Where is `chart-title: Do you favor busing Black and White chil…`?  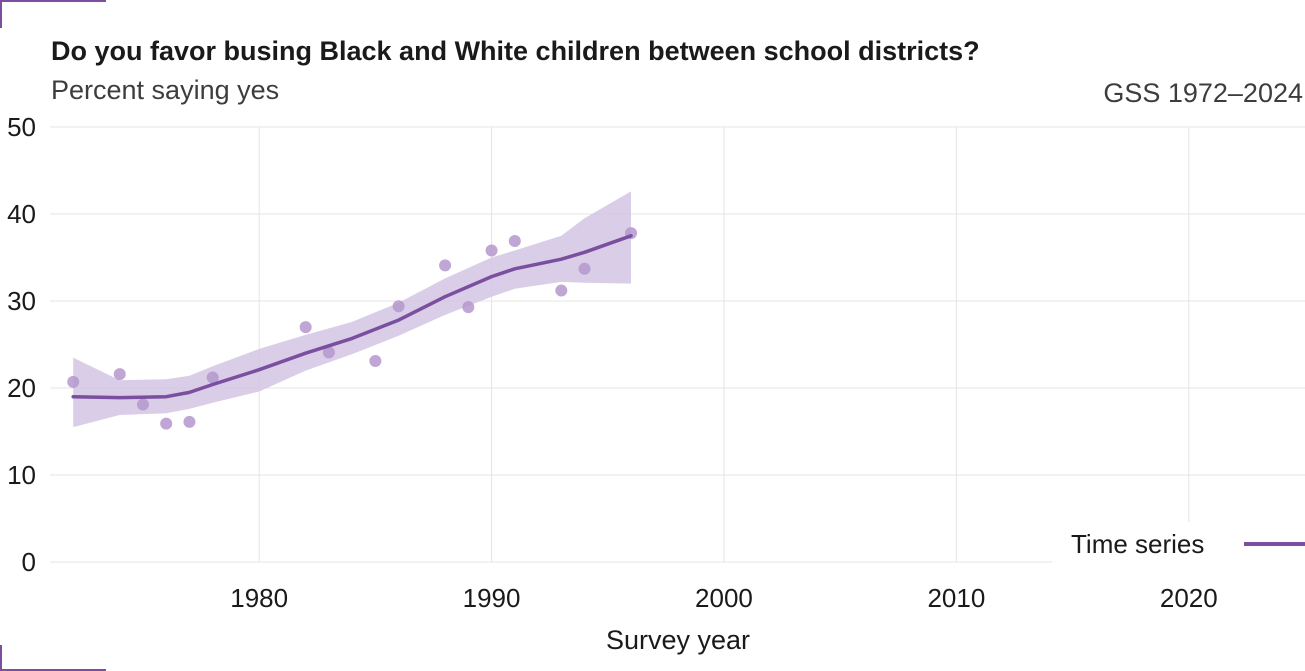 chart-title: Do you favor busing Black and White chil… is located at coordinates (515, 51).